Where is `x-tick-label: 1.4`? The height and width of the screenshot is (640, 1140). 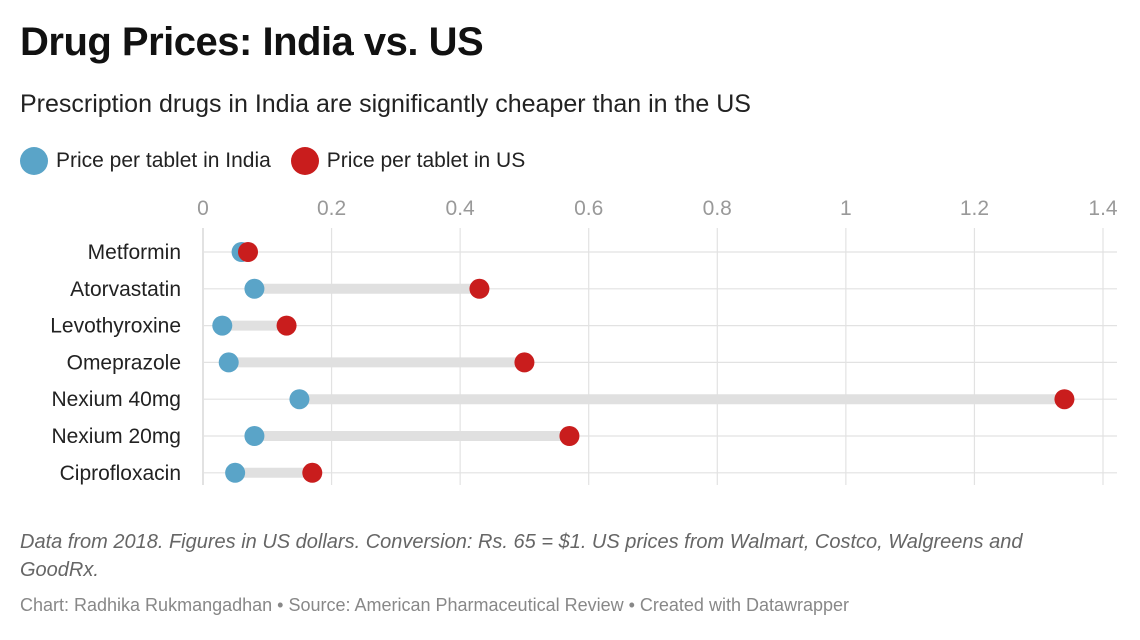
x-tick-label: 1.4 is located at coordinates (1103, 208).